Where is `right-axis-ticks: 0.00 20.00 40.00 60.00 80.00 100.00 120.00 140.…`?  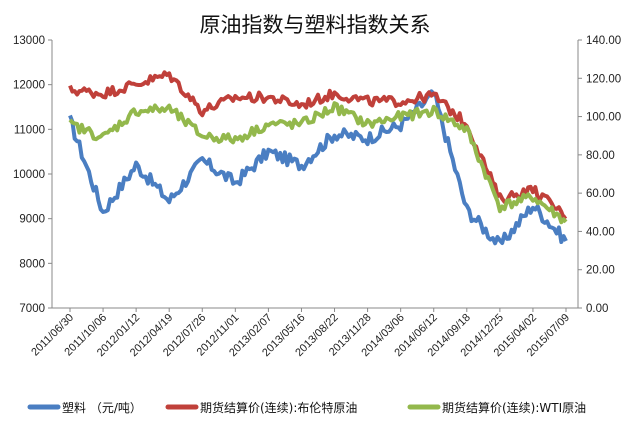
right-axis-ticks: 0.00 20.00 40.00 60.00 80.00 100.00 120.00 140.… is located at coordinates (599, 175).